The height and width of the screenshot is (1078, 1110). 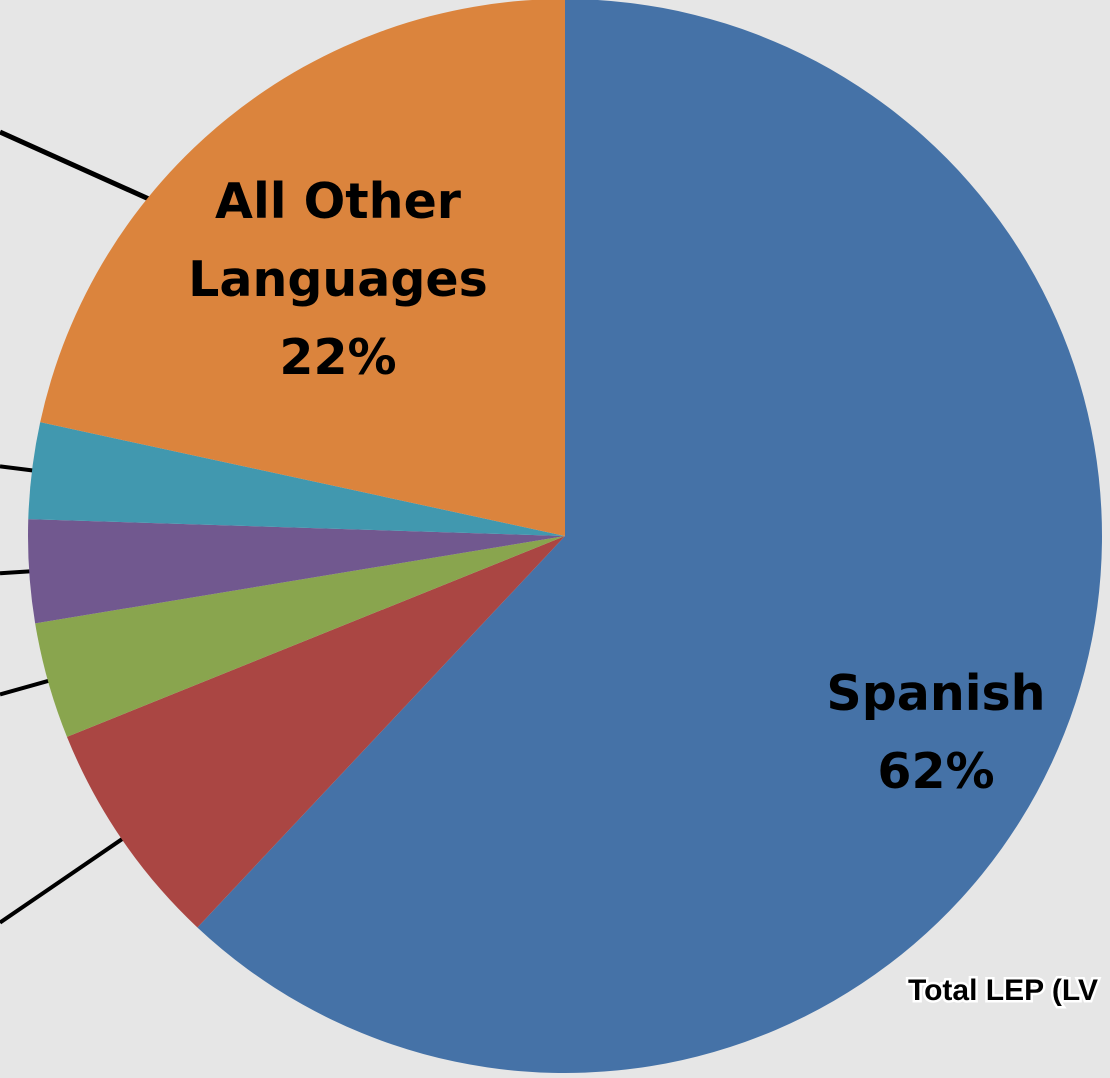 I want to click on slice-label-spanish: Spanish, so click(x=935, y=693).